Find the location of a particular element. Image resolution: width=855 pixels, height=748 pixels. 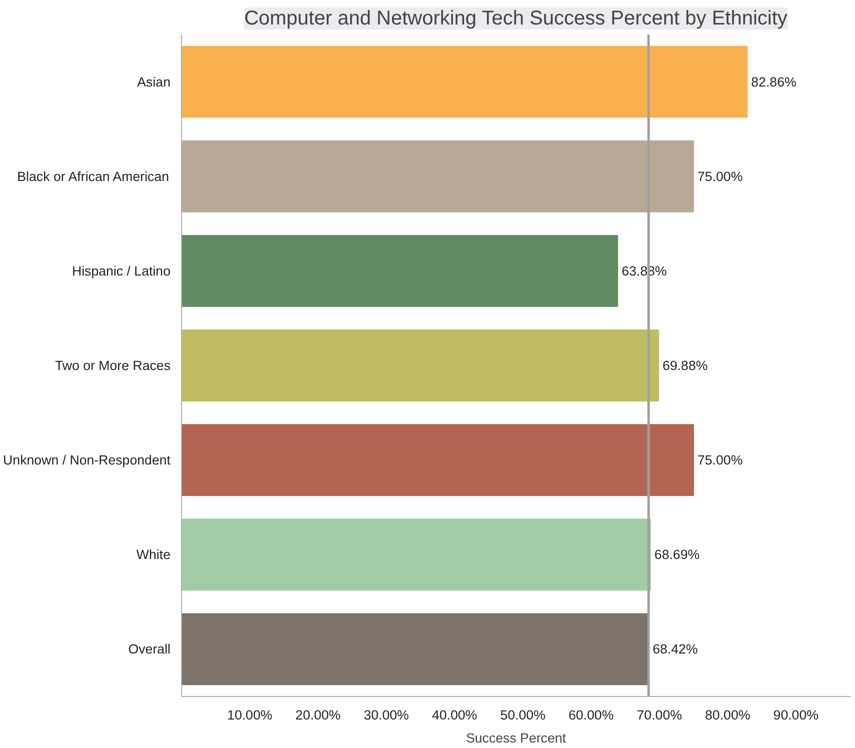

x-tick-label: 80.00% is located at coordinates (727, 715).